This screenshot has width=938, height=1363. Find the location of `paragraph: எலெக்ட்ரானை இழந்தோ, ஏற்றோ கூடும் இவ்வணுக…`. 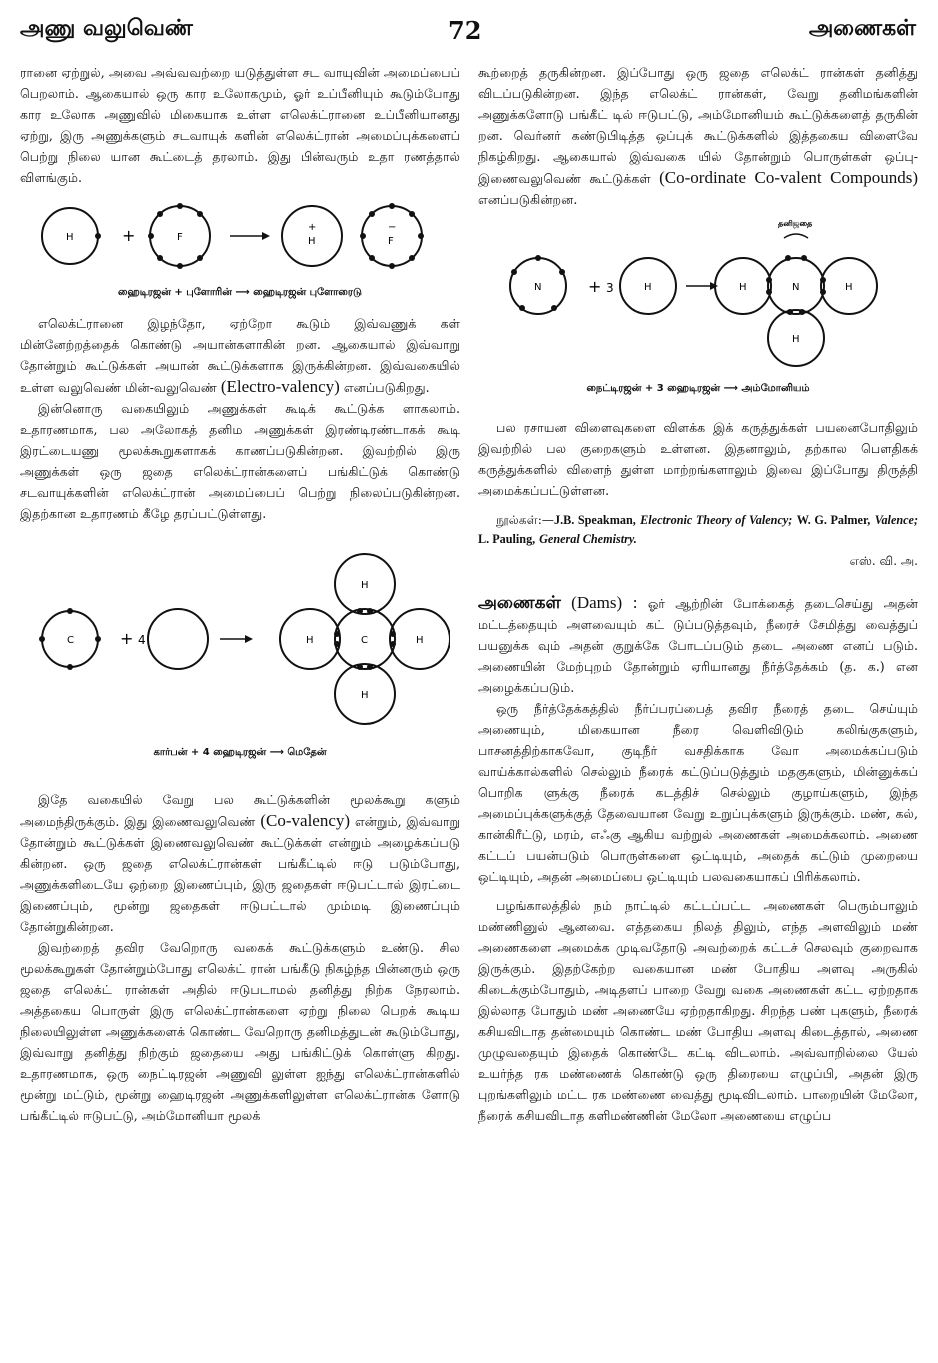

paragraph: எலெக்ட்ரானை இழந்தோ, ஏற்றோ கூடும் இவ்வணுக… is located at coordinates (240, 356).